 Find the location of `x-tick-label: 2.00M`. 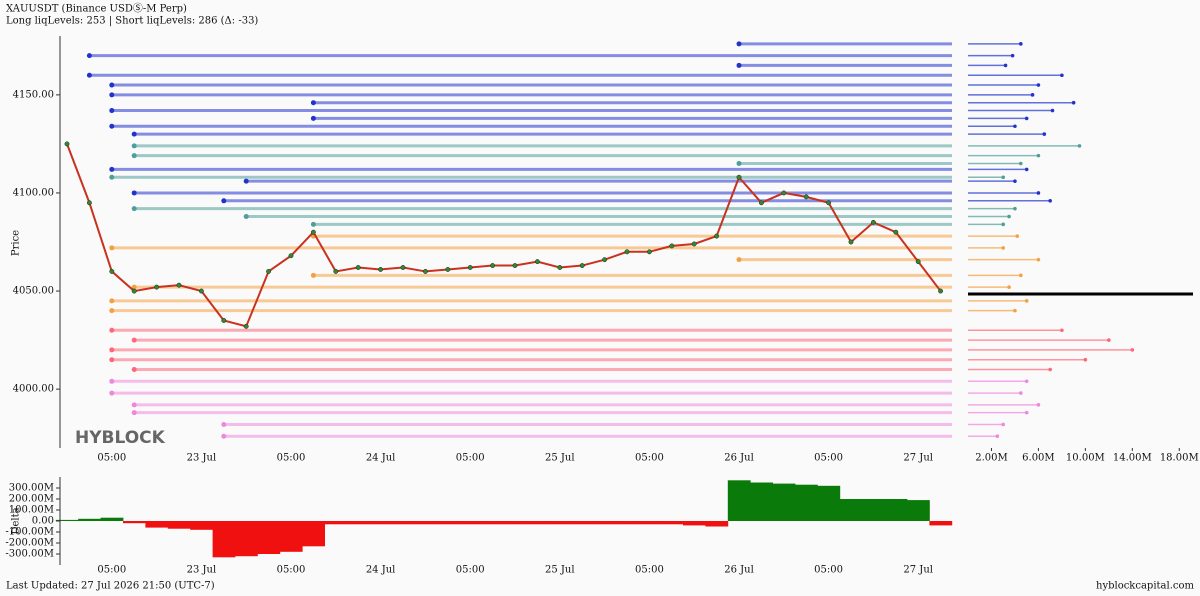

x-tick-label: 2.00M is located at coordinates (991, 458).